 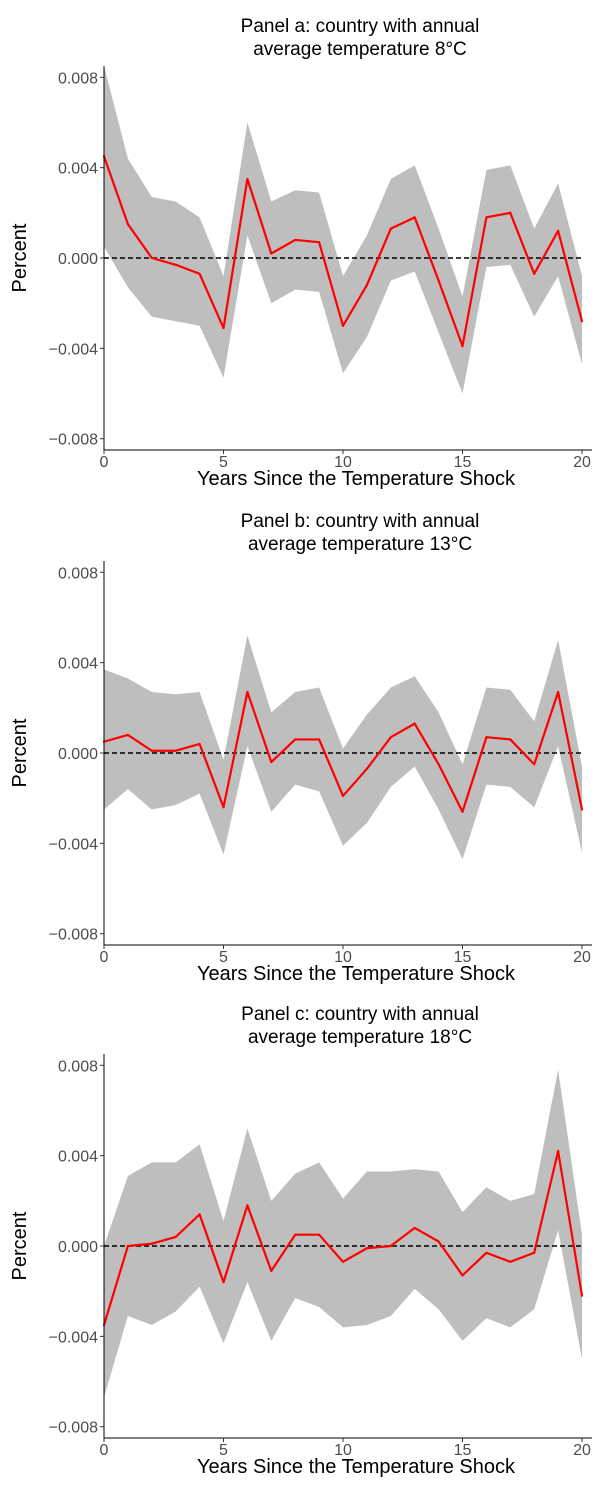 What do you see at coordinates (360, 1037) in the screenshot?
I see `chart-title-line: average temperature 18°C` at bounding box center [360, 1037].